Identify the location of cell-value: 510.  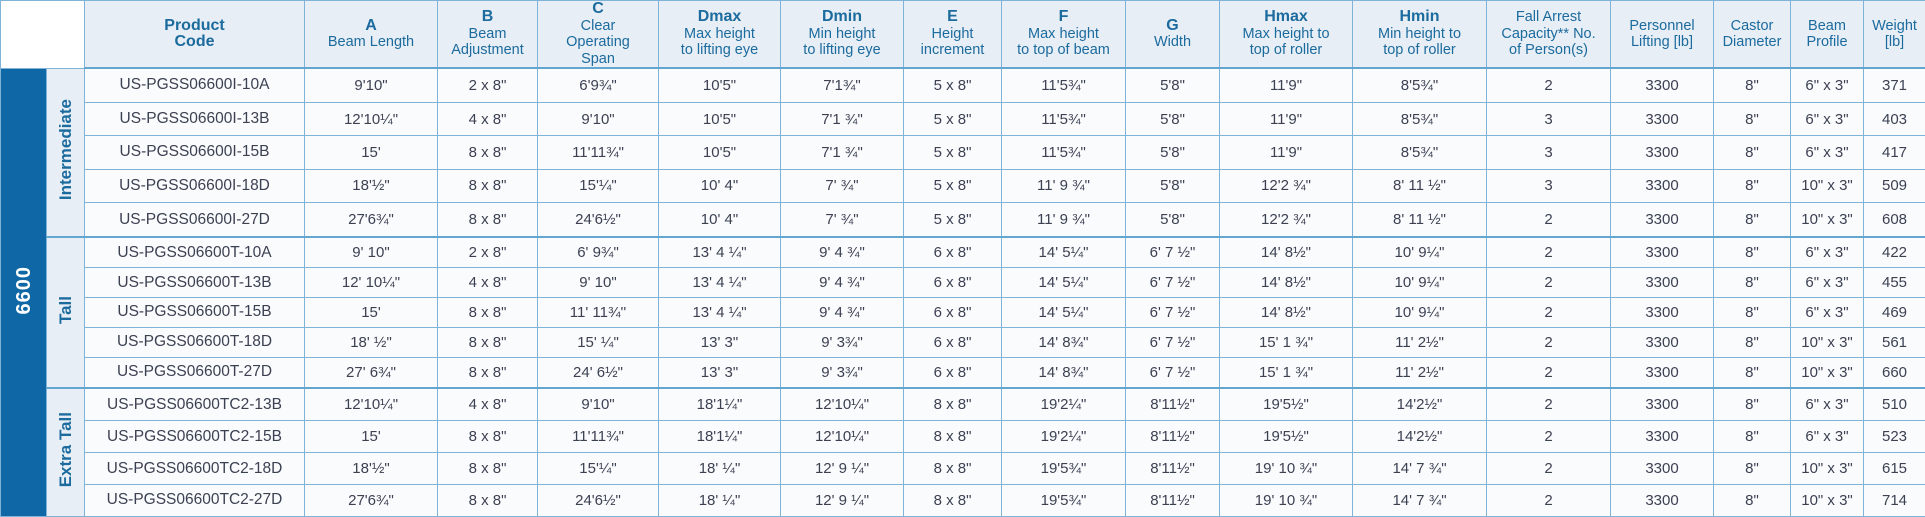
(1894, 404).